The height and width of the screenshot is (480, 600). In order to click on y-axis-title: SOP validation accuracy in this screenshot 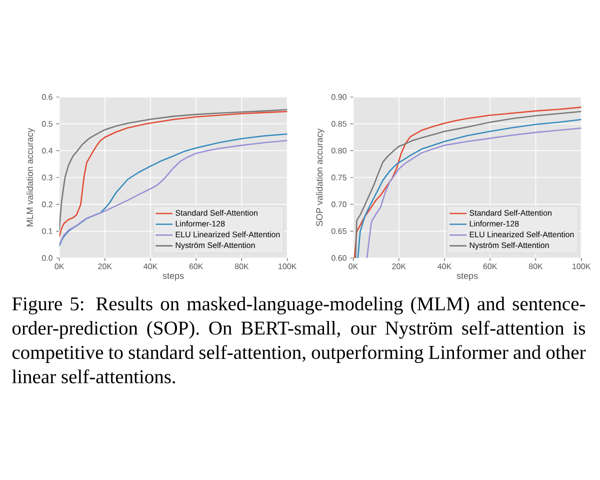, I will do `click(320, 177)`.